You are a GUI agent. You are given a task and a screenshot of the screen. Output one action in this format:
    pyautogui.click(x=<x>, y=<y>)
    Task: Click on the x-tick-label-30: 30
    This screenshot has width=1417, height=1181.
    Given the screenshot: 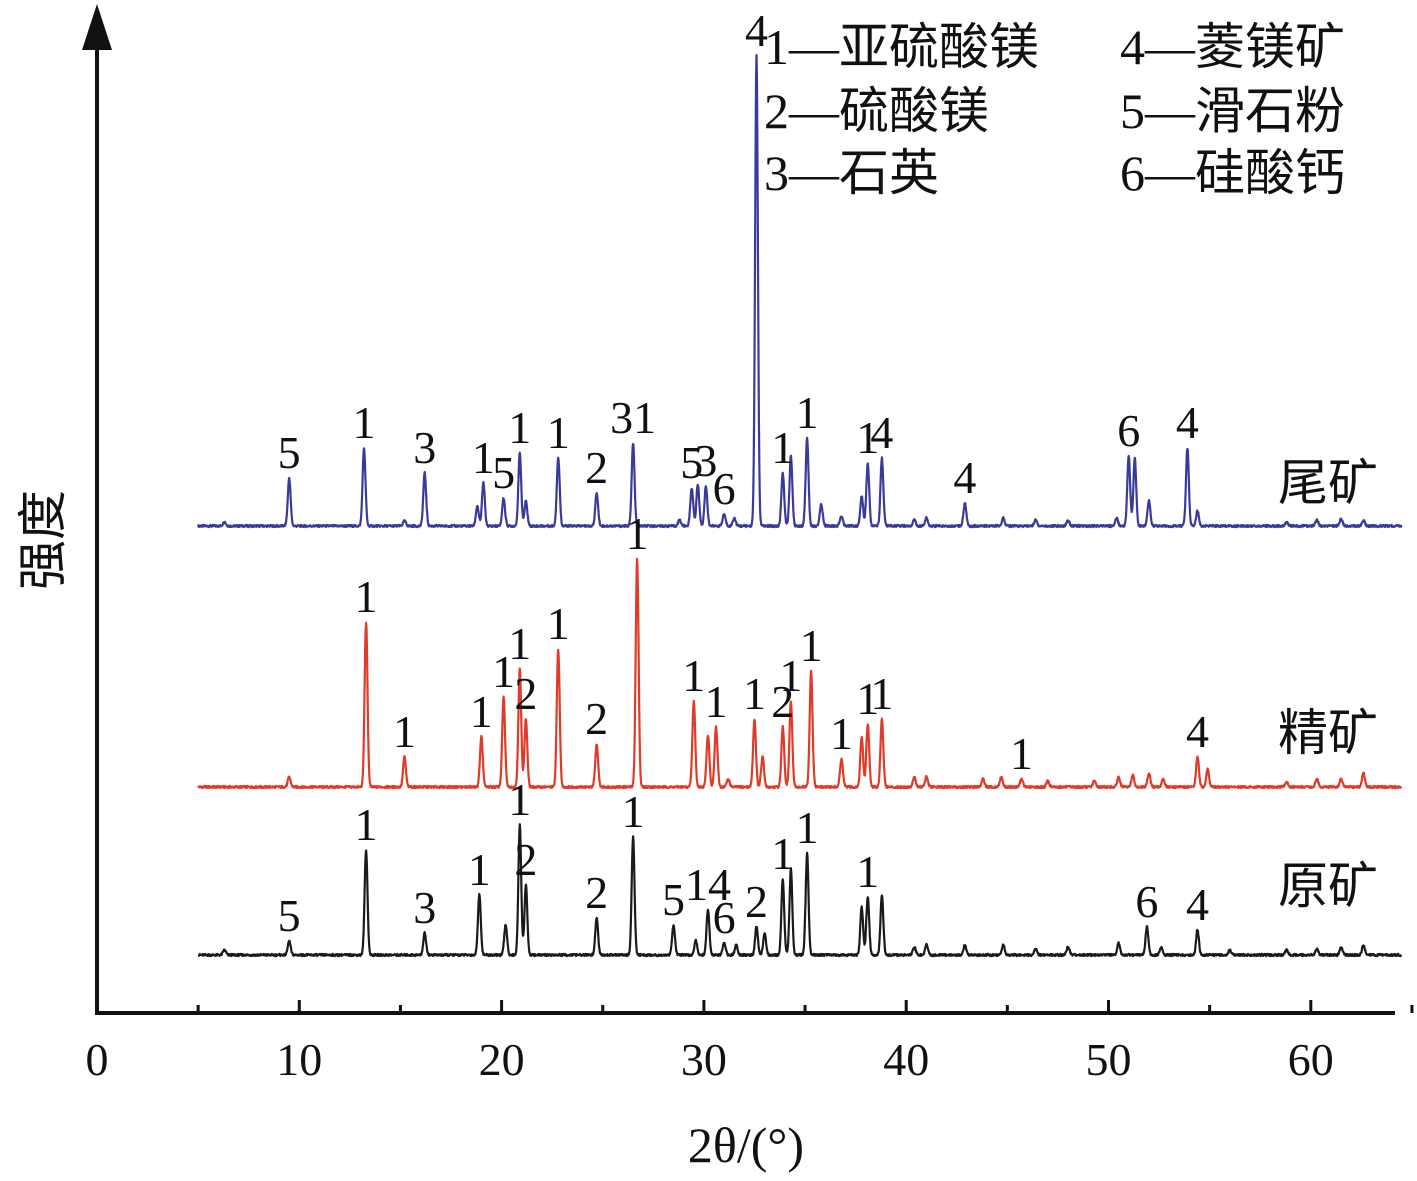 What is the action you would take?
    pyautogui.click(x=704, y=1059)
    